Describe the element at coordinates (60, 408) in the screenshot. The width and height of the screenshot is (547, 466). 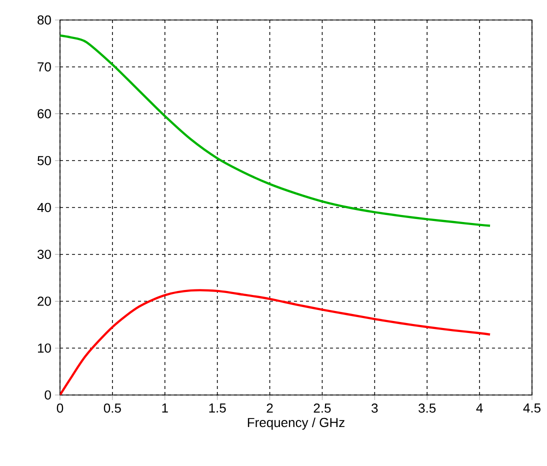
I see `x-tick-label: 0` at that location.